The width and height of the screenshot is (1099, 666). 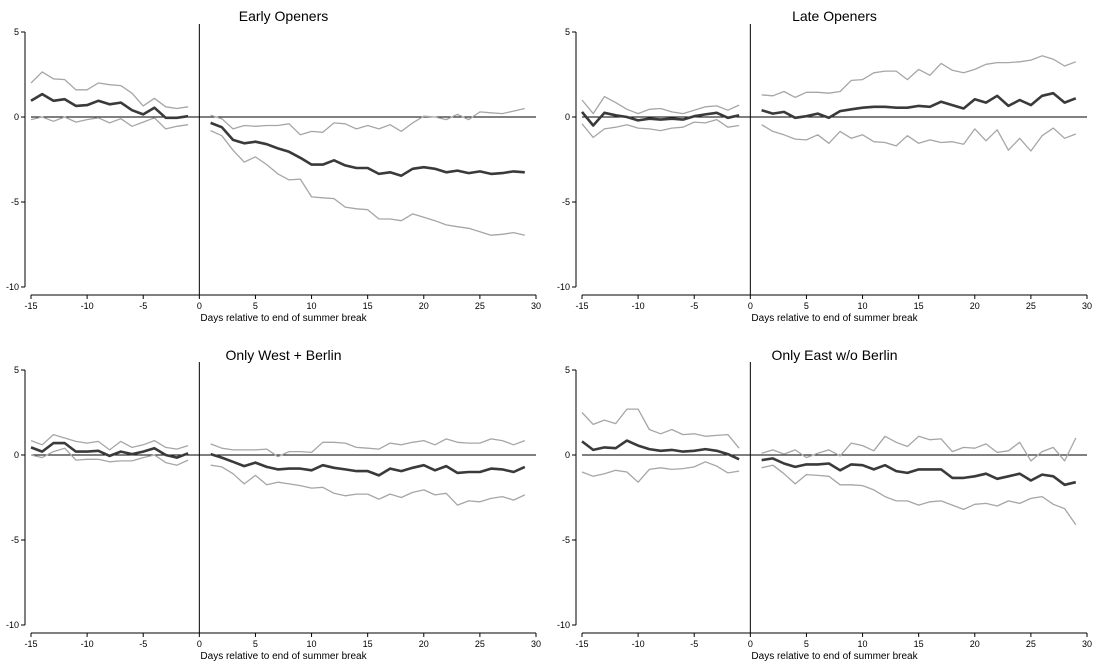 What do you see at coordinates (834, 16) in the screenshot?
I see `chart-title: Late Openers` at bounding box center [834, 16].